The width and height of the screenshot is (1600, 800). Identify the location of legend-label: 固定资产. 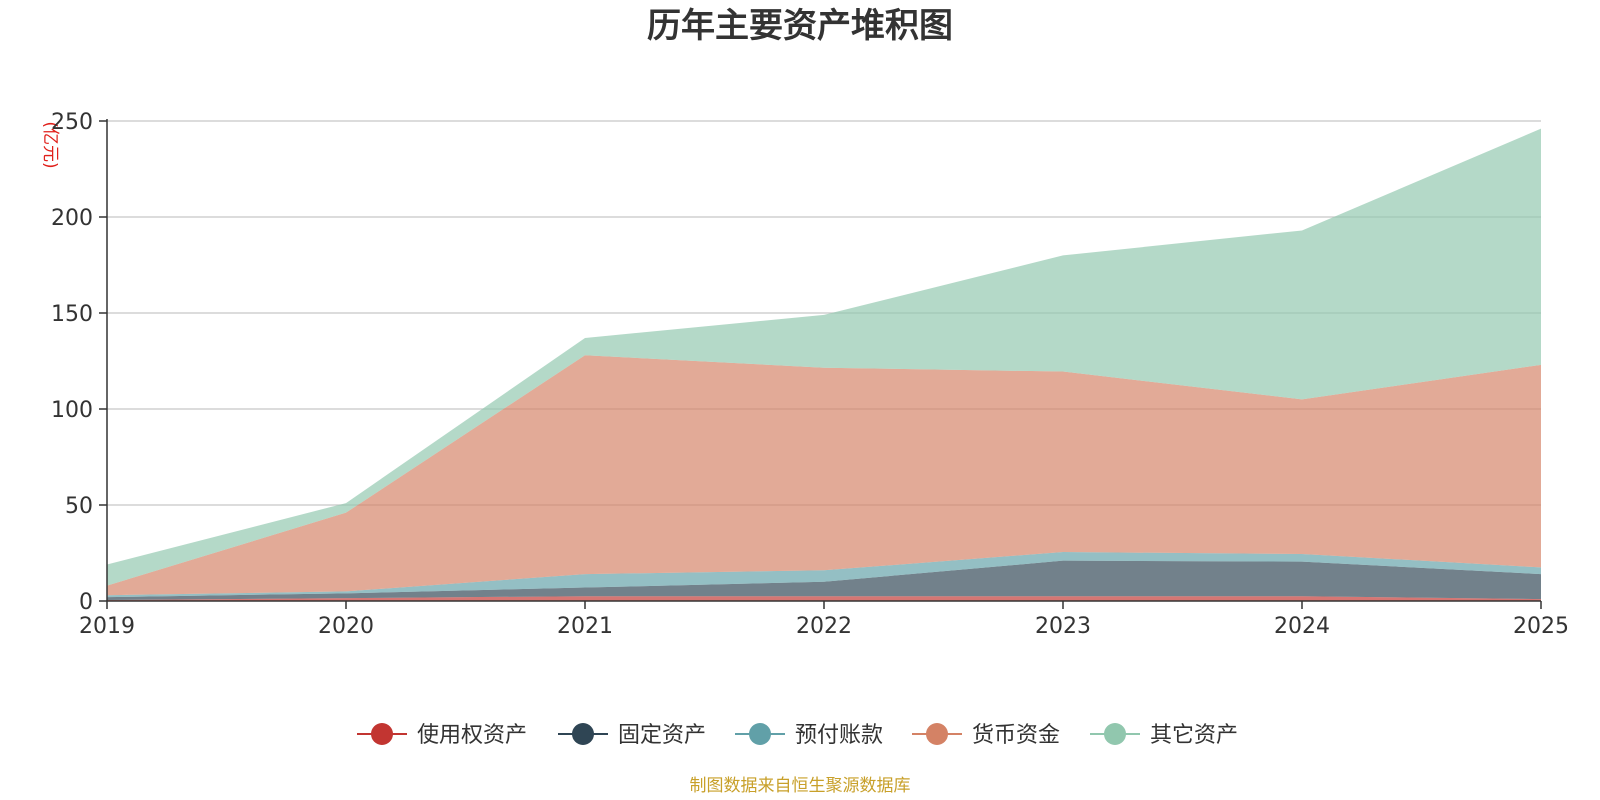
(662, 735).